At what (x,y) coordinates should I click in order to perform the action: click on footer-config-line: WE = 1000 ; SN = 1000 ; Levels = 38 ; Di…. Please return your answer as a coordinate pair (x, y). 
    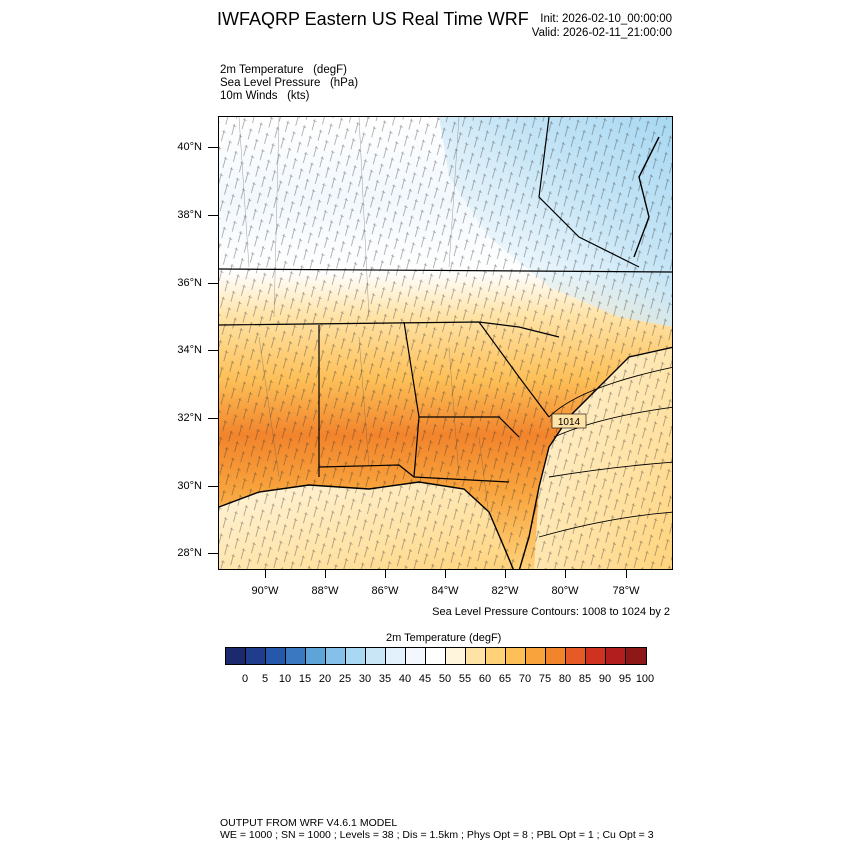
    Looking at the image, I should click on (437, 835).